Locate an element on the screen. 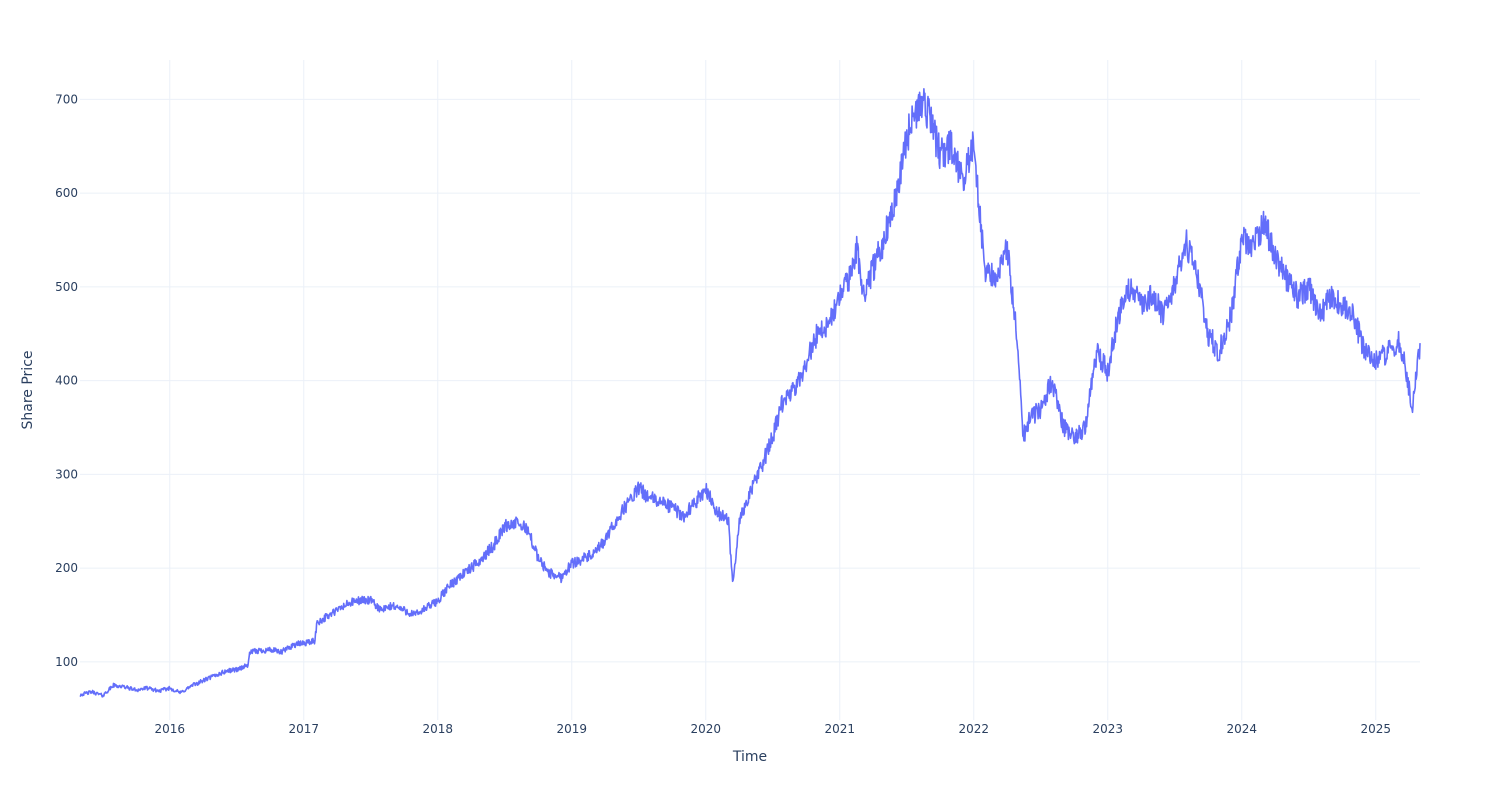 Image resolution: width=1500 pixels, height=804 pixels. y-tick-label: 100 is located at coordinates (66, 662).